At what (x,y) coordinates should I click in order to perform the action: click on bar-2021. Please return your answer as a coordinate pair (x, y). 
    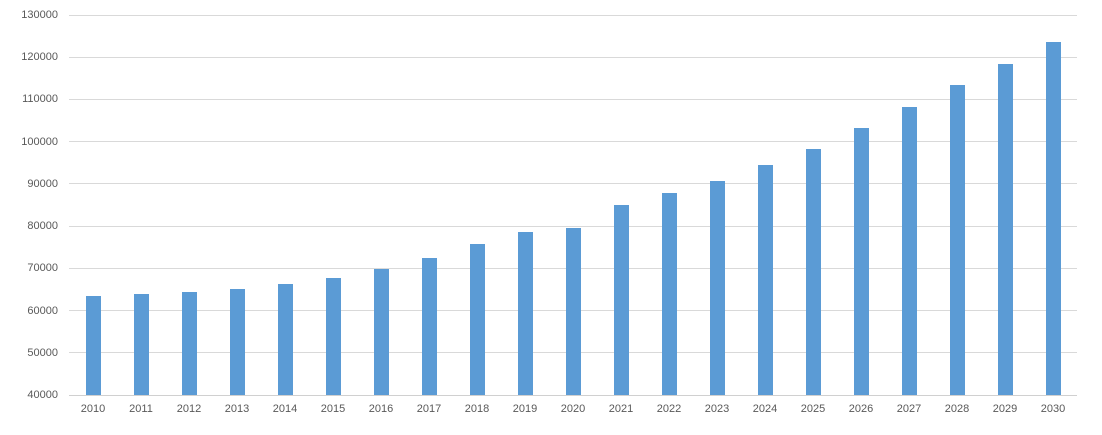
    Looking at the image, I should click on (621, 300).